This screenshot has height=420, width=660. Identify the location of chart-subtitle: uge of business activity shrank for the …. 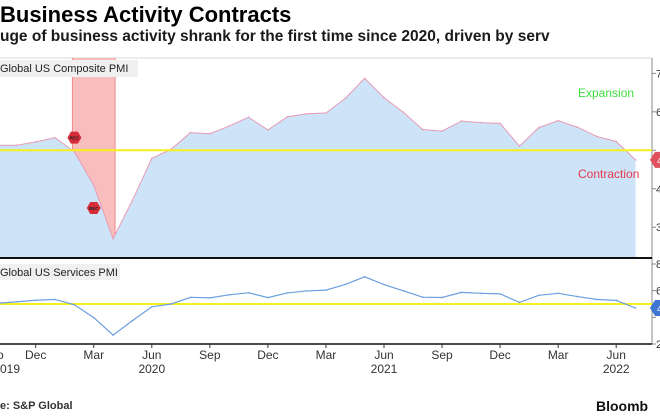
(275, 36).